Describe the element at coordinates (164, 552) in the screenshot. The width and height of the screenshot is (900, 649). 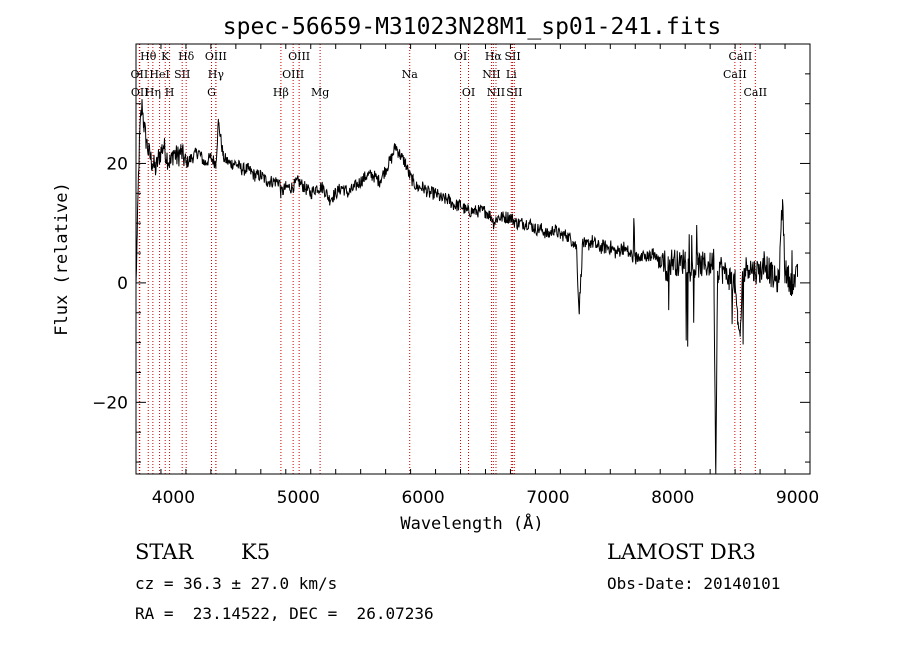
I see `object-class: STAR` at that location.